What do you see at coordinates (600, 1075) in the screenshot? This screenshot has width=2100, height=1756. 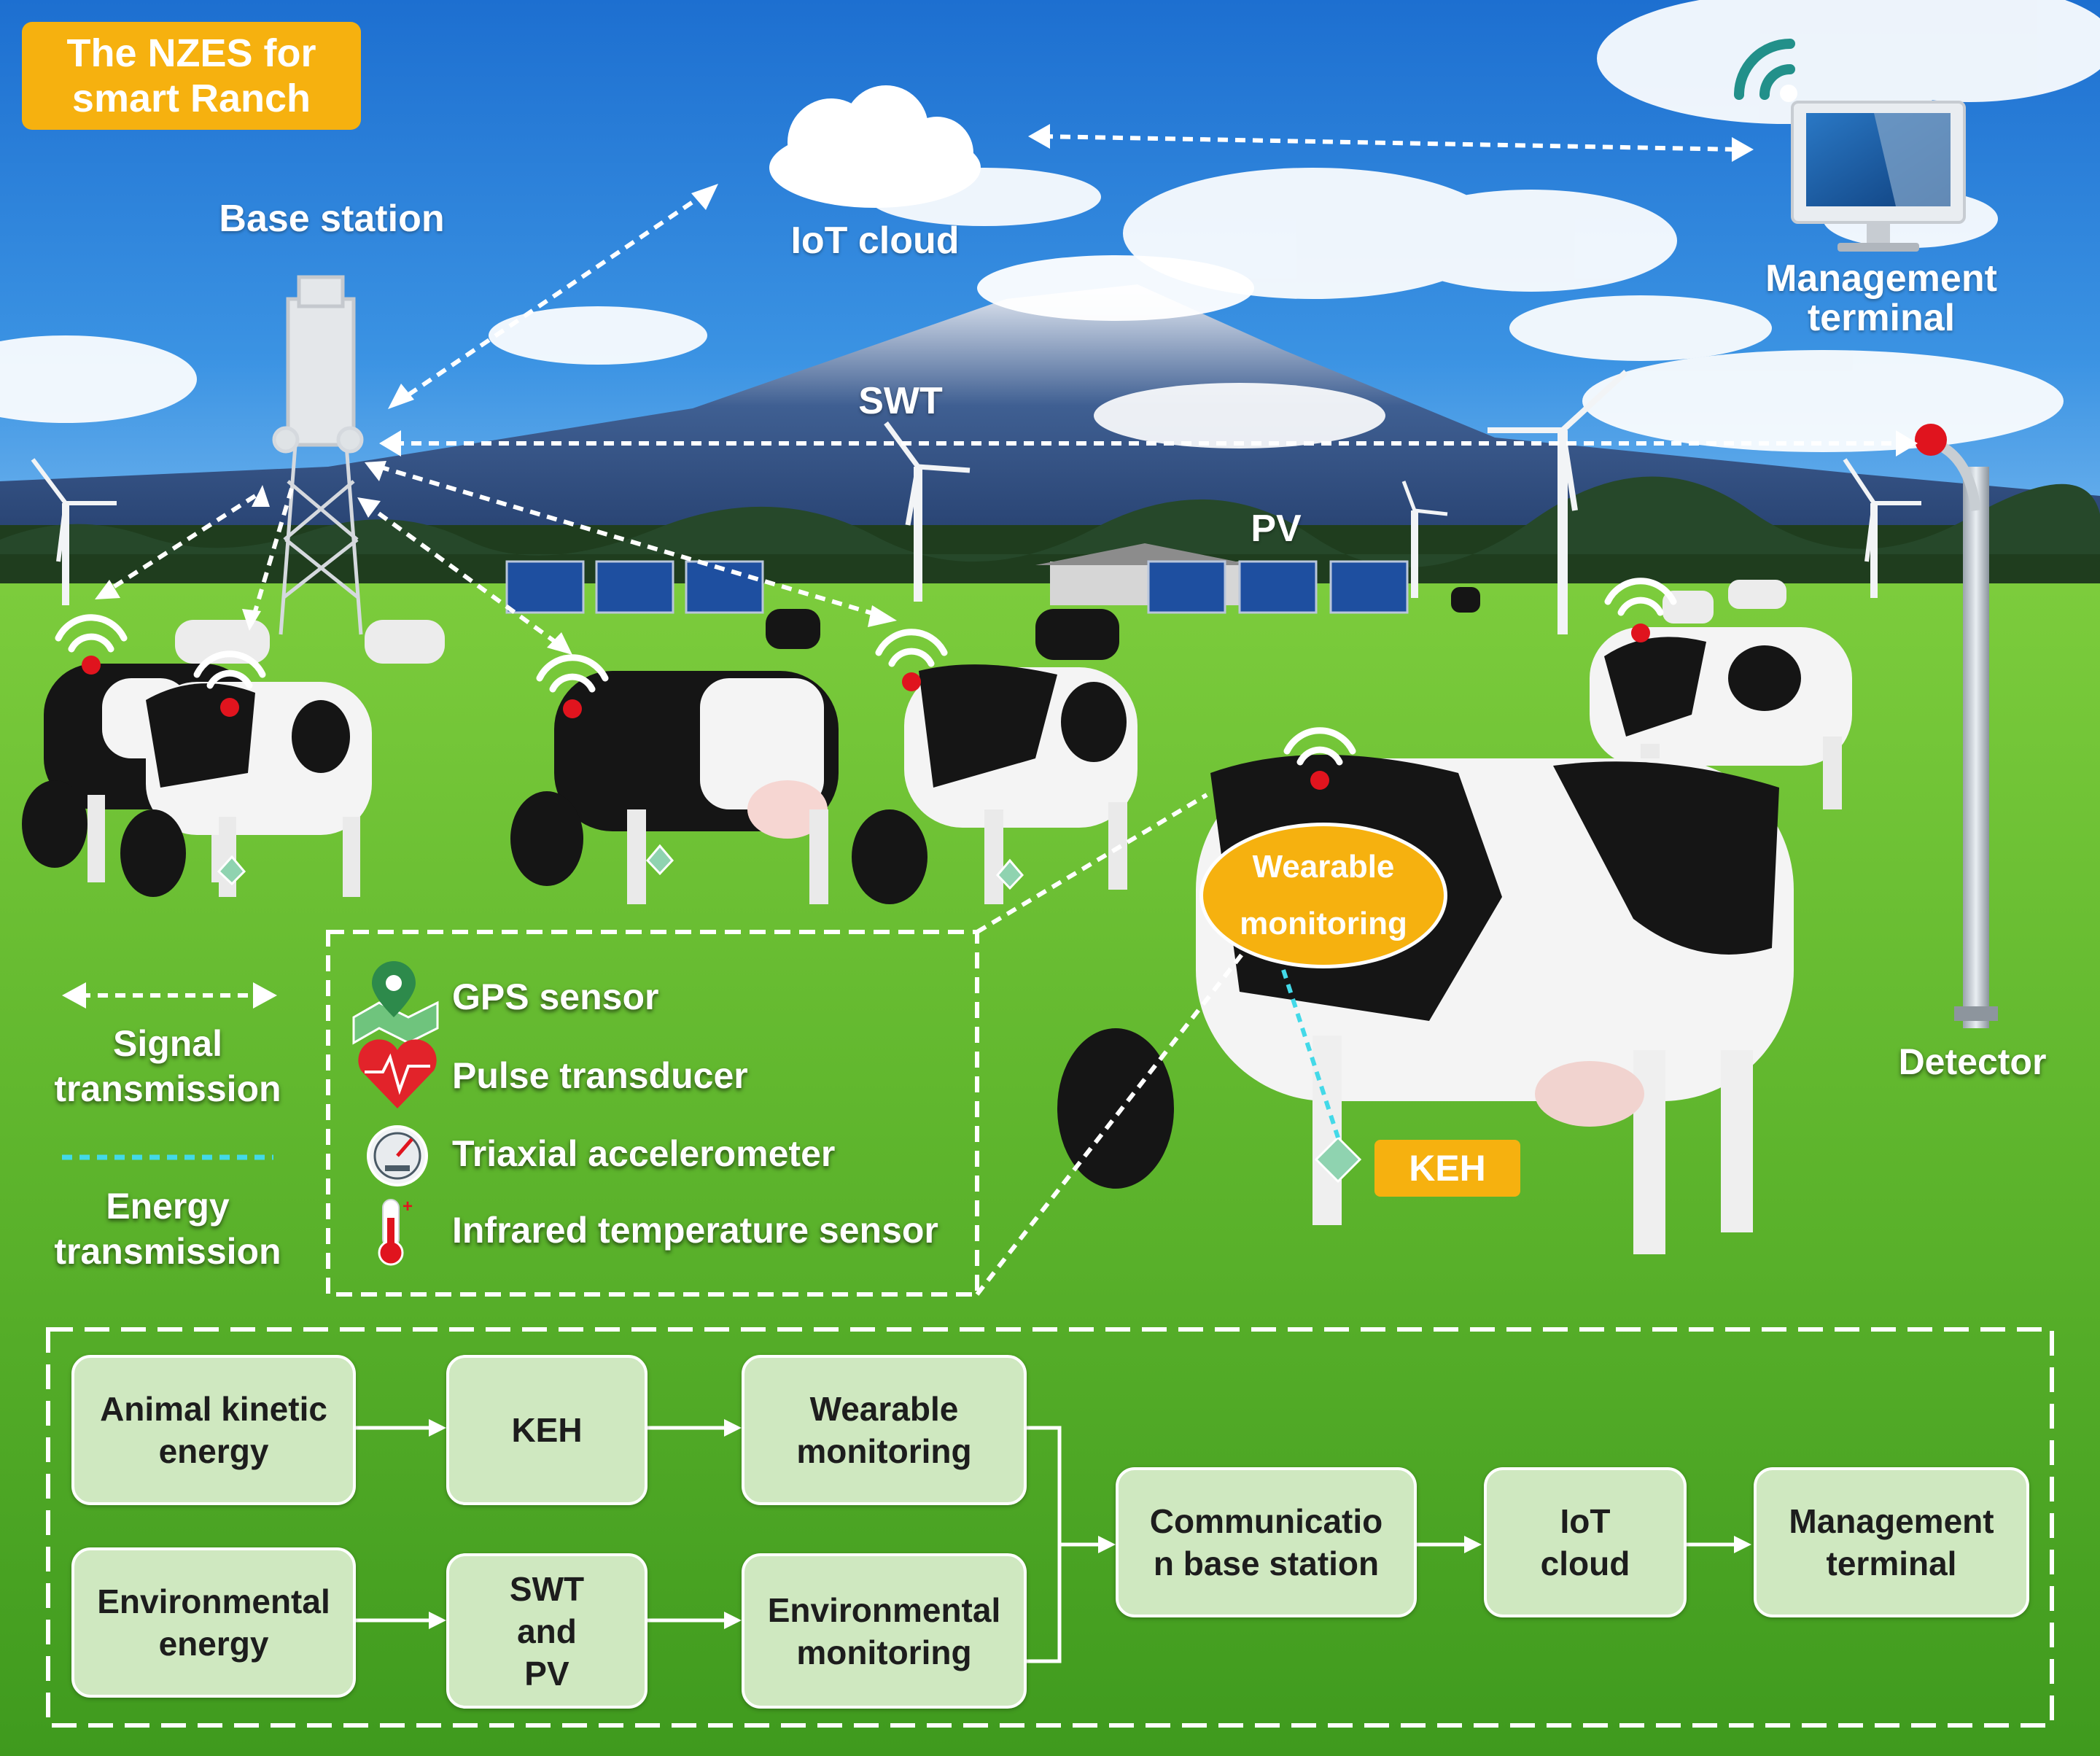 I see `sensor-label-pulse: Pulse transducer` at bounding box center [600, 1075].